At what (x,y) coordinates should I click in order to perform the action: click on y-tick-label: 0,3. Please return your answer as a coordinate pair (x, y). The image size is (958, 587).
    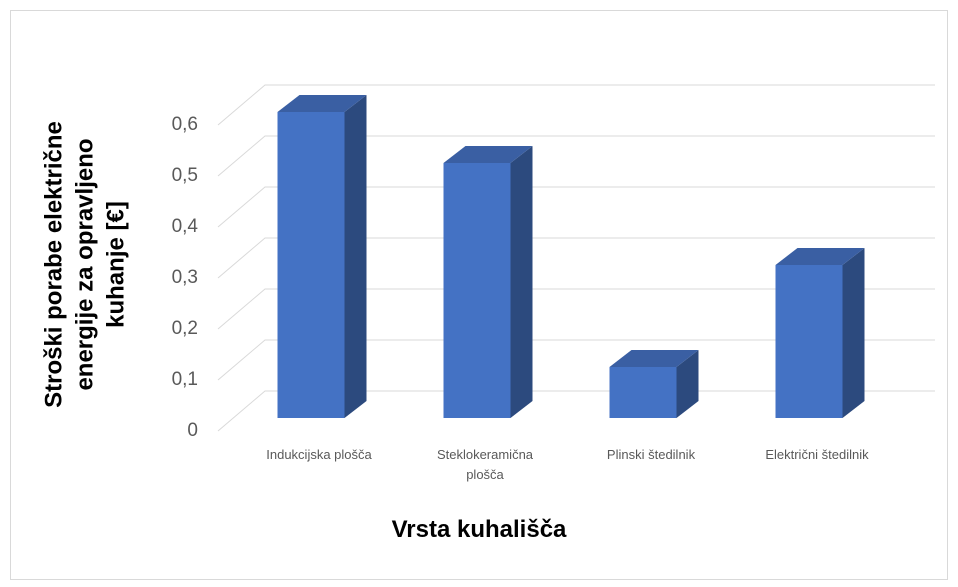
    Looking at the image, I should click on (184, 277).